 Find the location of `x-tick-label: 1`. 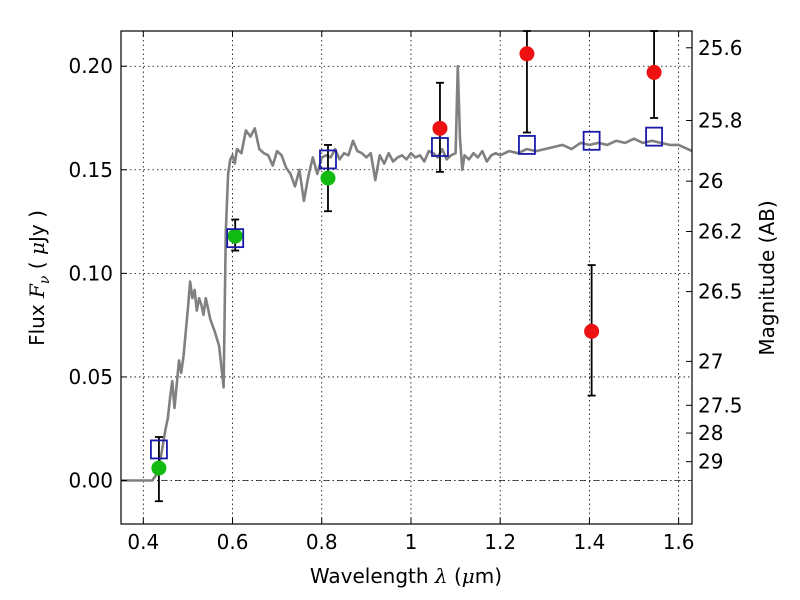

x-tick-label: 1 is located at coordinates (411, 542).